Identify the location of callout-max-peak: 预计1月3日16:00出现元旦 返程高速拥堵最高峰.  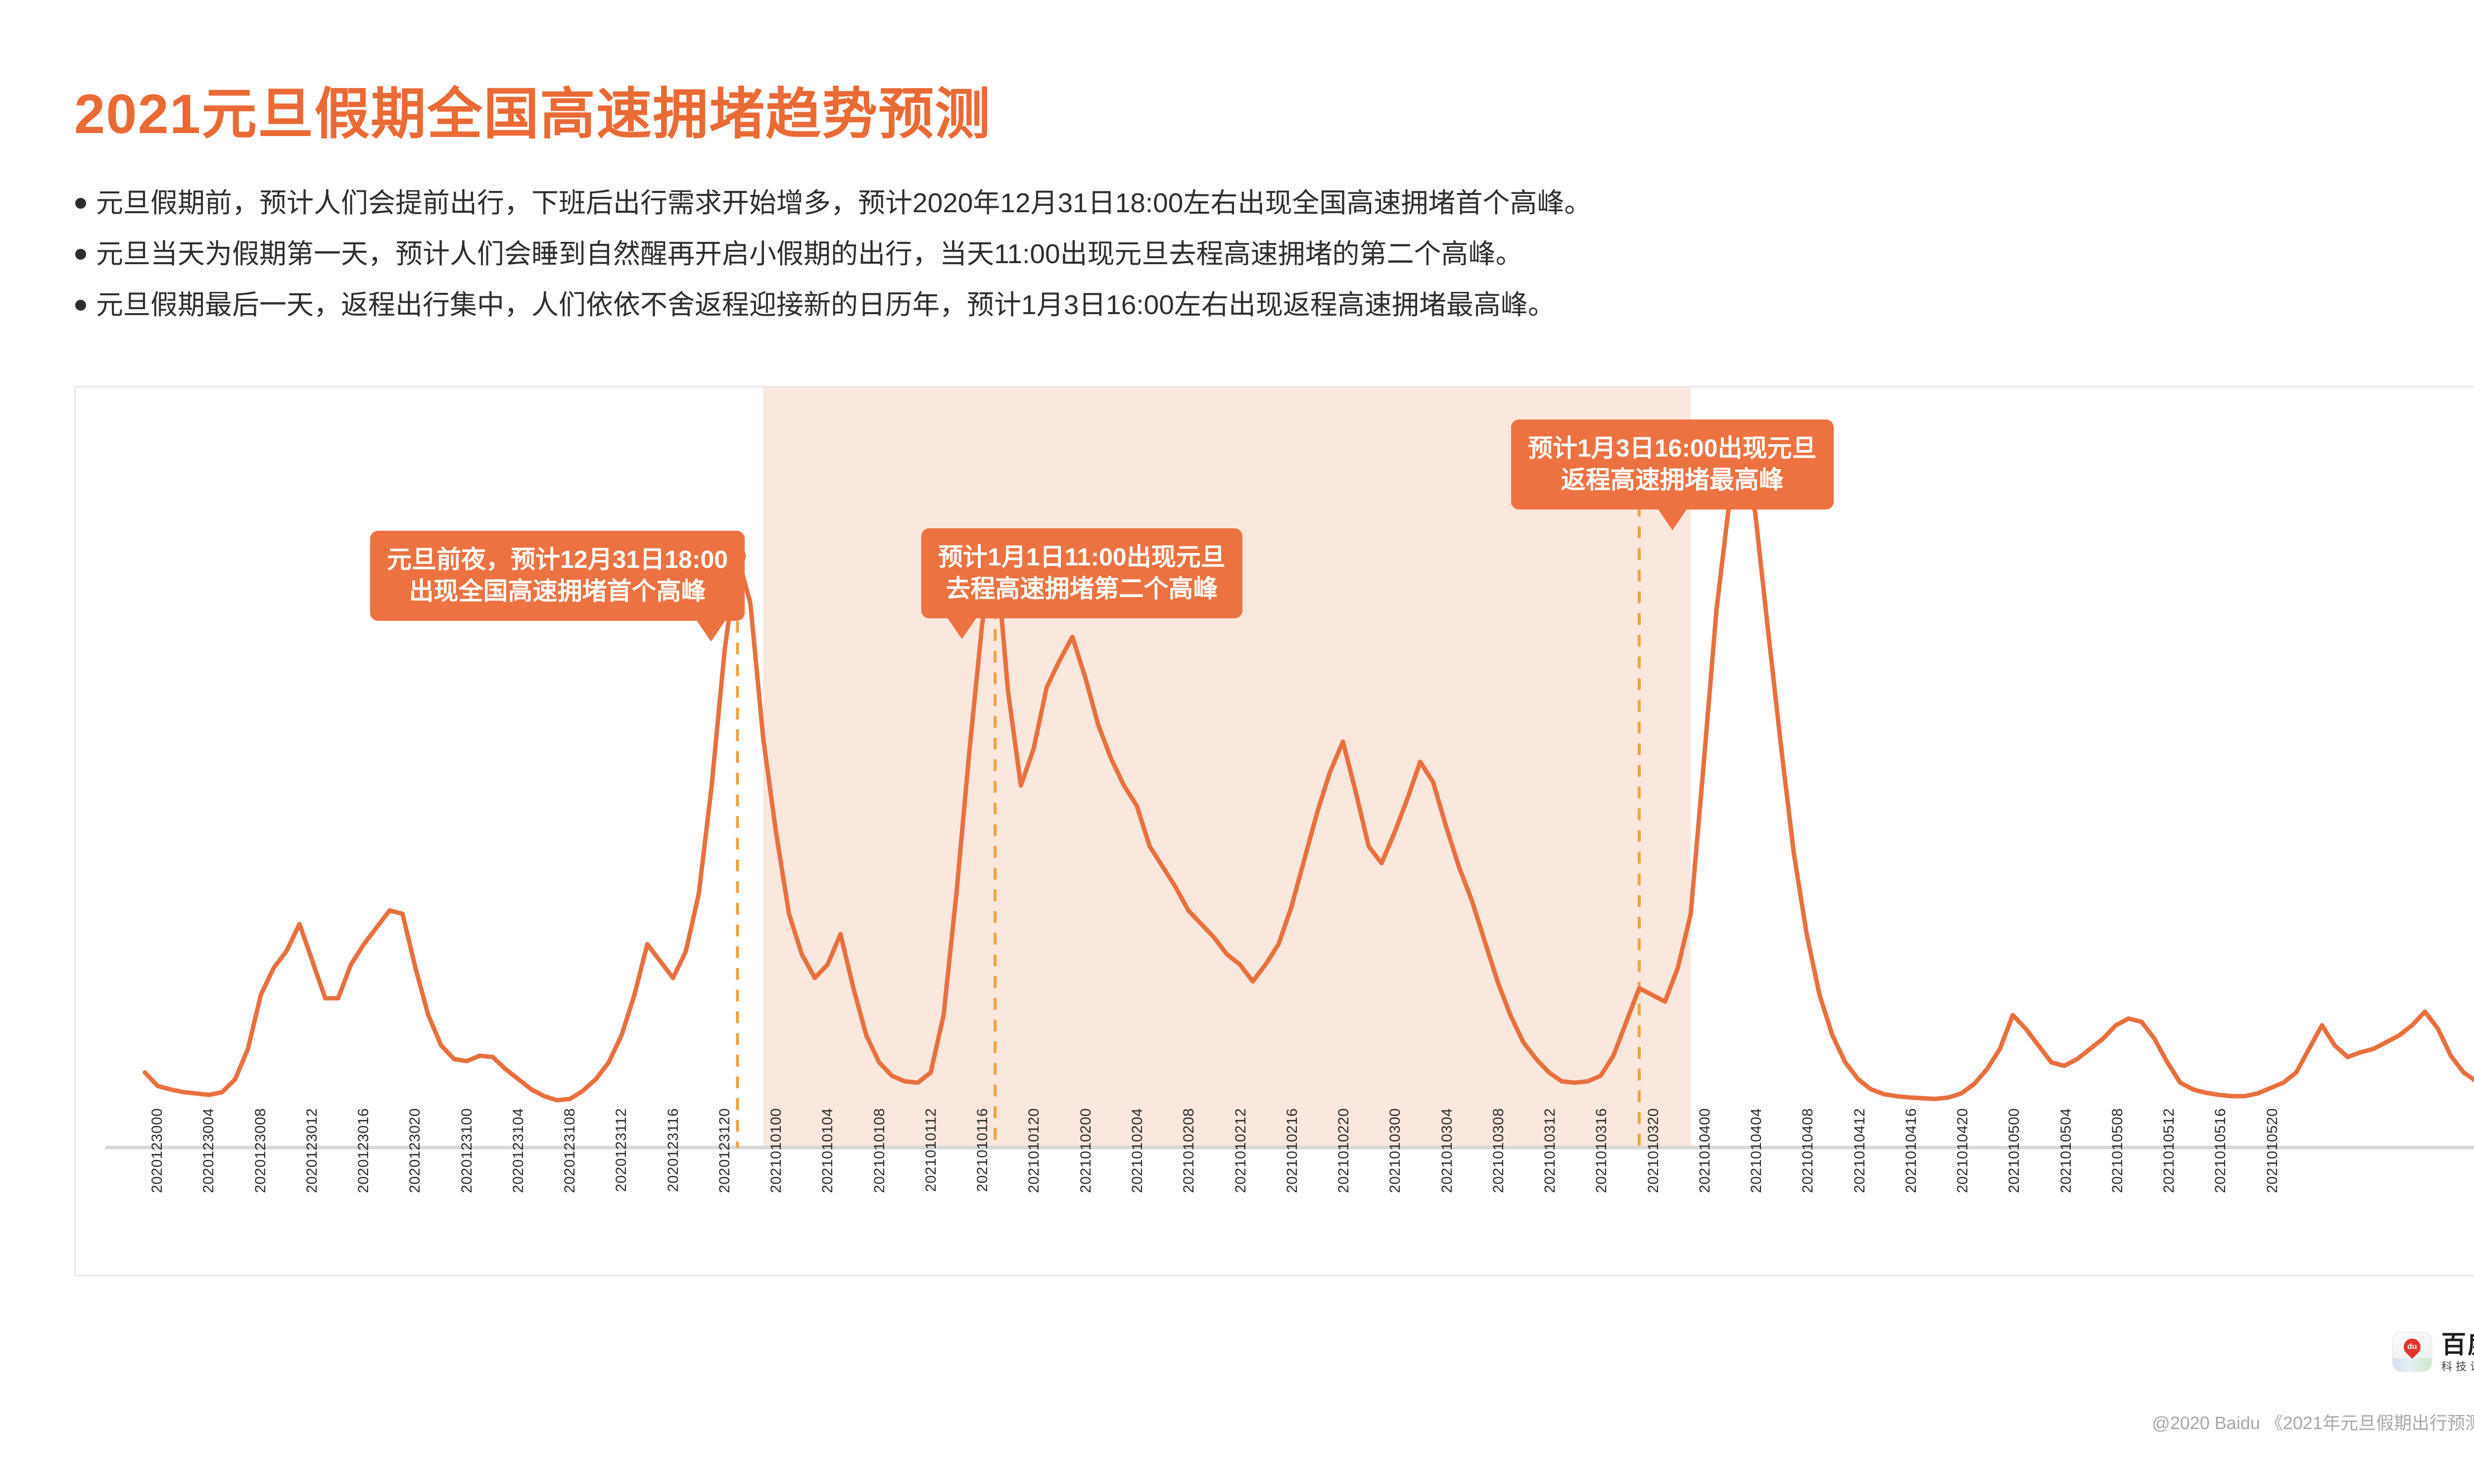
(1673, 474).